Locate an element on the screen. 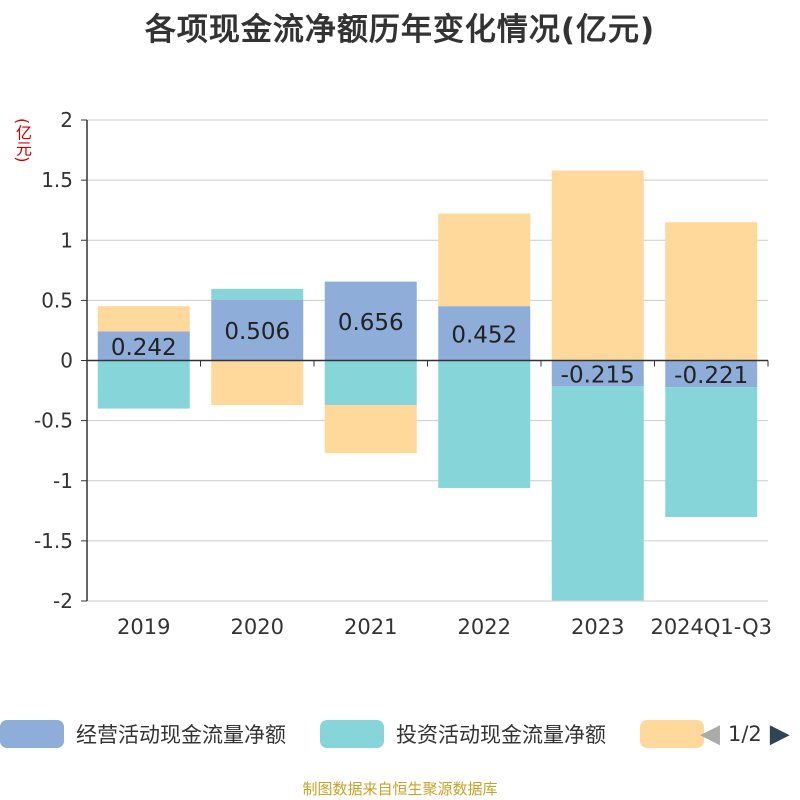  chart-title: 各项现金流净额历年变化情况(亿元) is located at coordinates (400, 30).